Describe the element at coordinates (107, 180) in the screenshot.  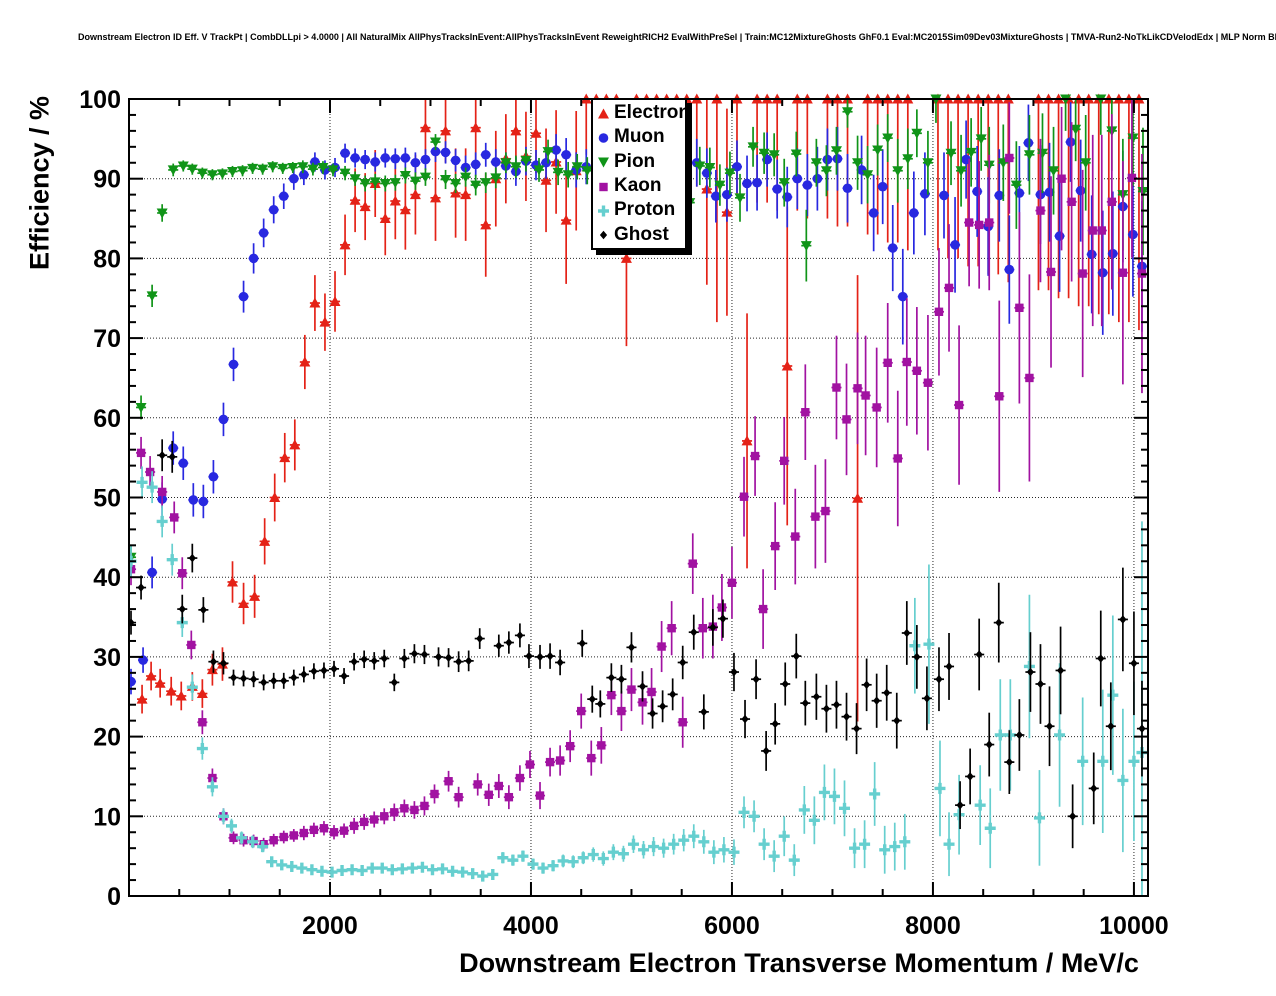
I see `y-tick-label: 90` at that location.